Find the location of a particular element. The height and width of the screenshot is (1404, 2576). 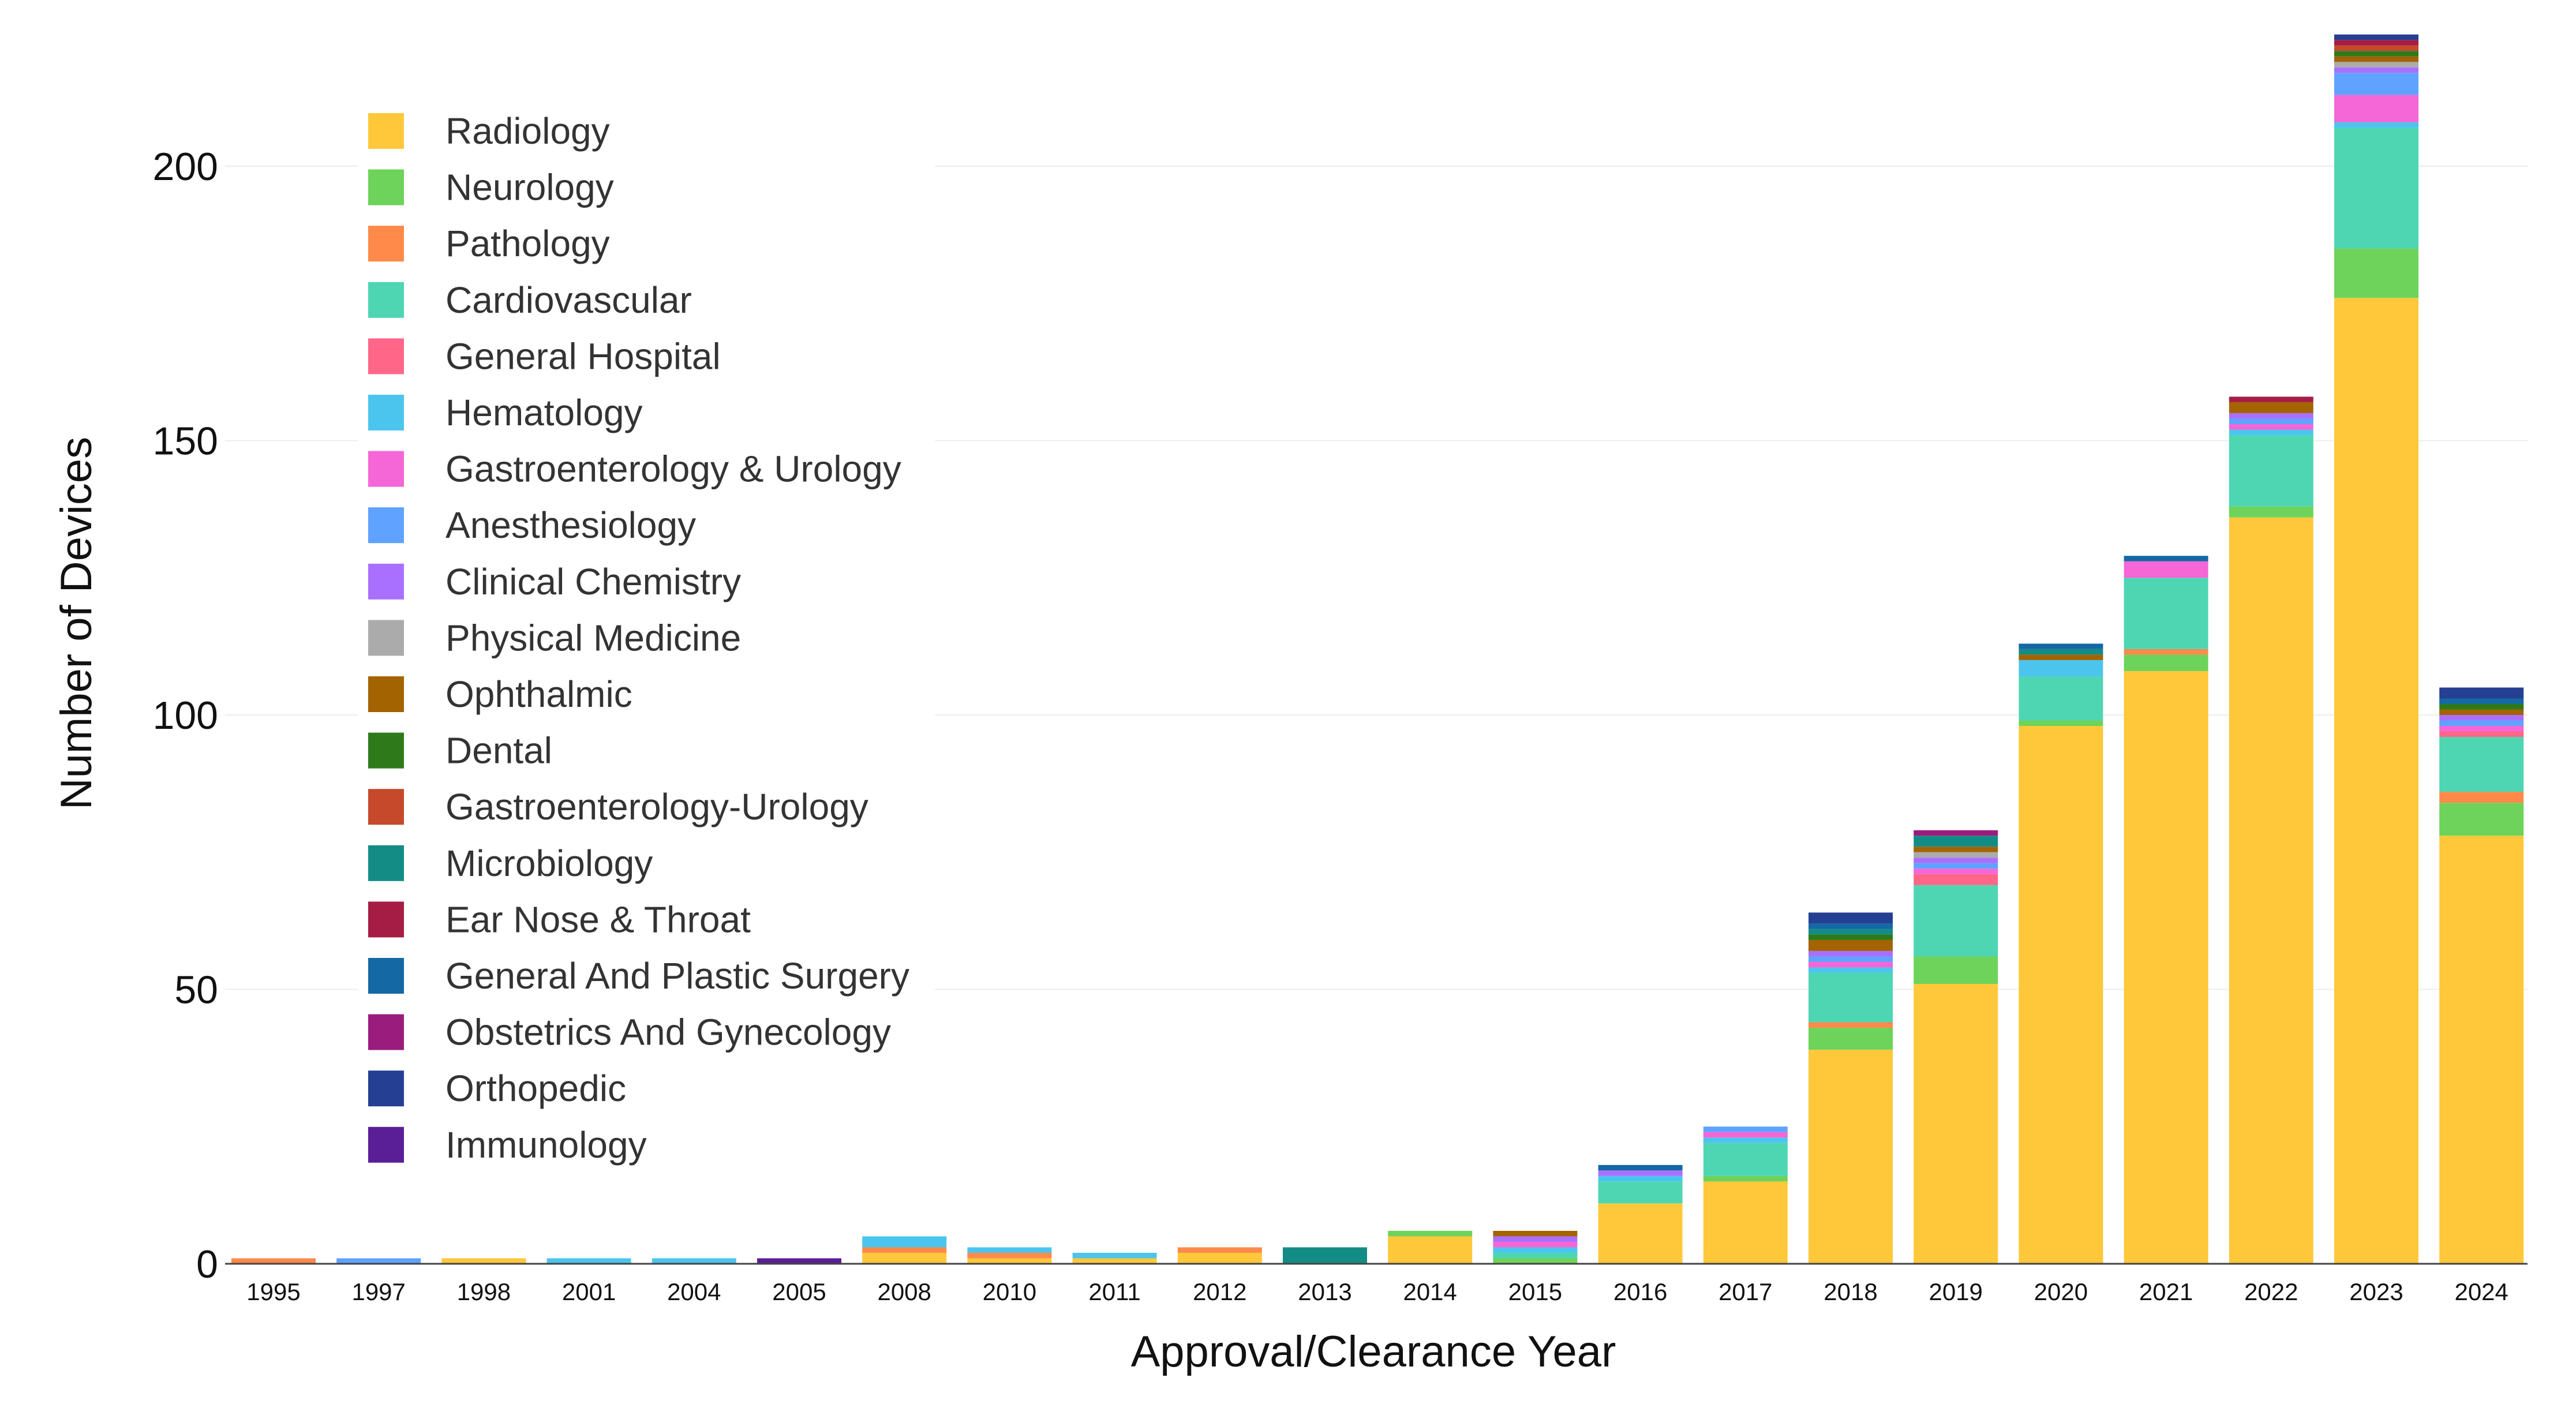

legend-label: Clinical Chemistry is located at coordinates (593, 581).